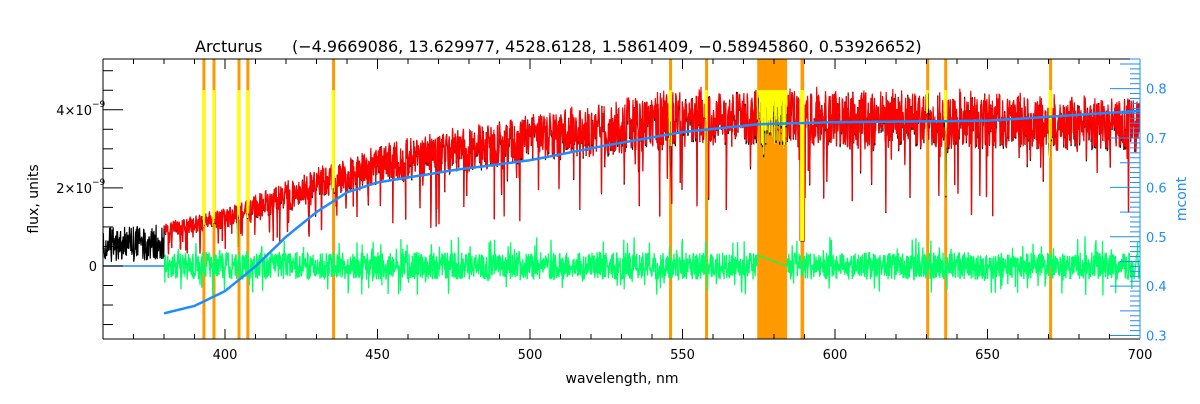  What do you see at coordinates (1156, 139) in the screenshot?
I see `y2-tick-label: 0.7` at bounding box center [1156, 139].